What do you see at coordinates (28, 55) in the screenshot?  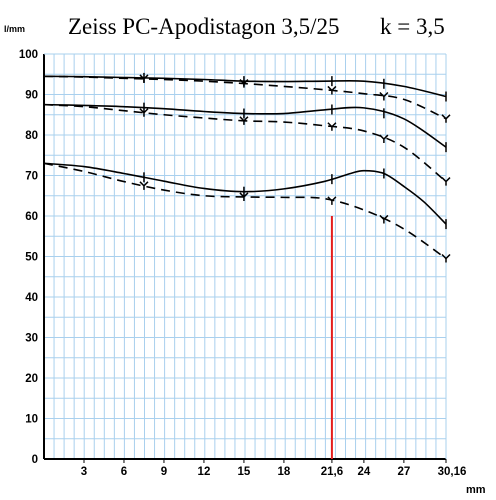 I see `y-tick-label: 100` at bounding box center [28, 55].